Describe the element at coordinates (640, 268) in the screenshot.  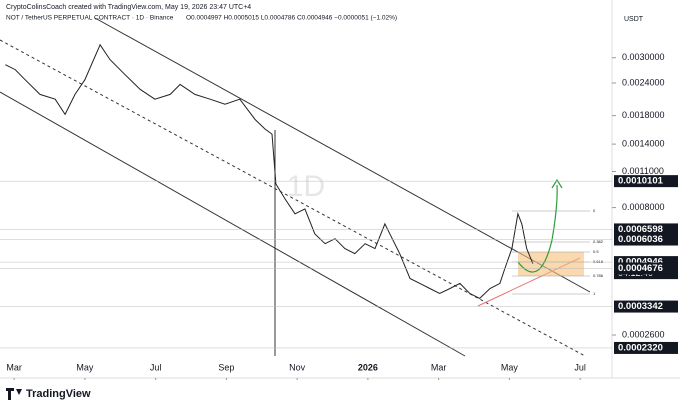
I see `price-label: 0.0004676` at that location.